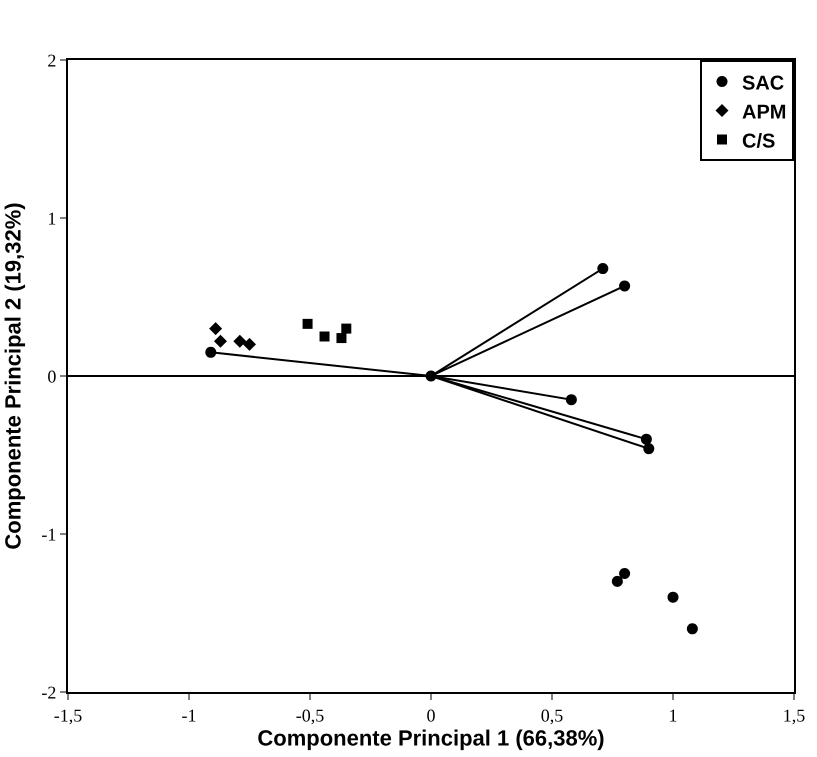 This screenshot has width=817, height=757. What do you see at coordinates (759, 141) in the screenshot?
I see `legend-label: C/S` at bounding box center [759, 141].